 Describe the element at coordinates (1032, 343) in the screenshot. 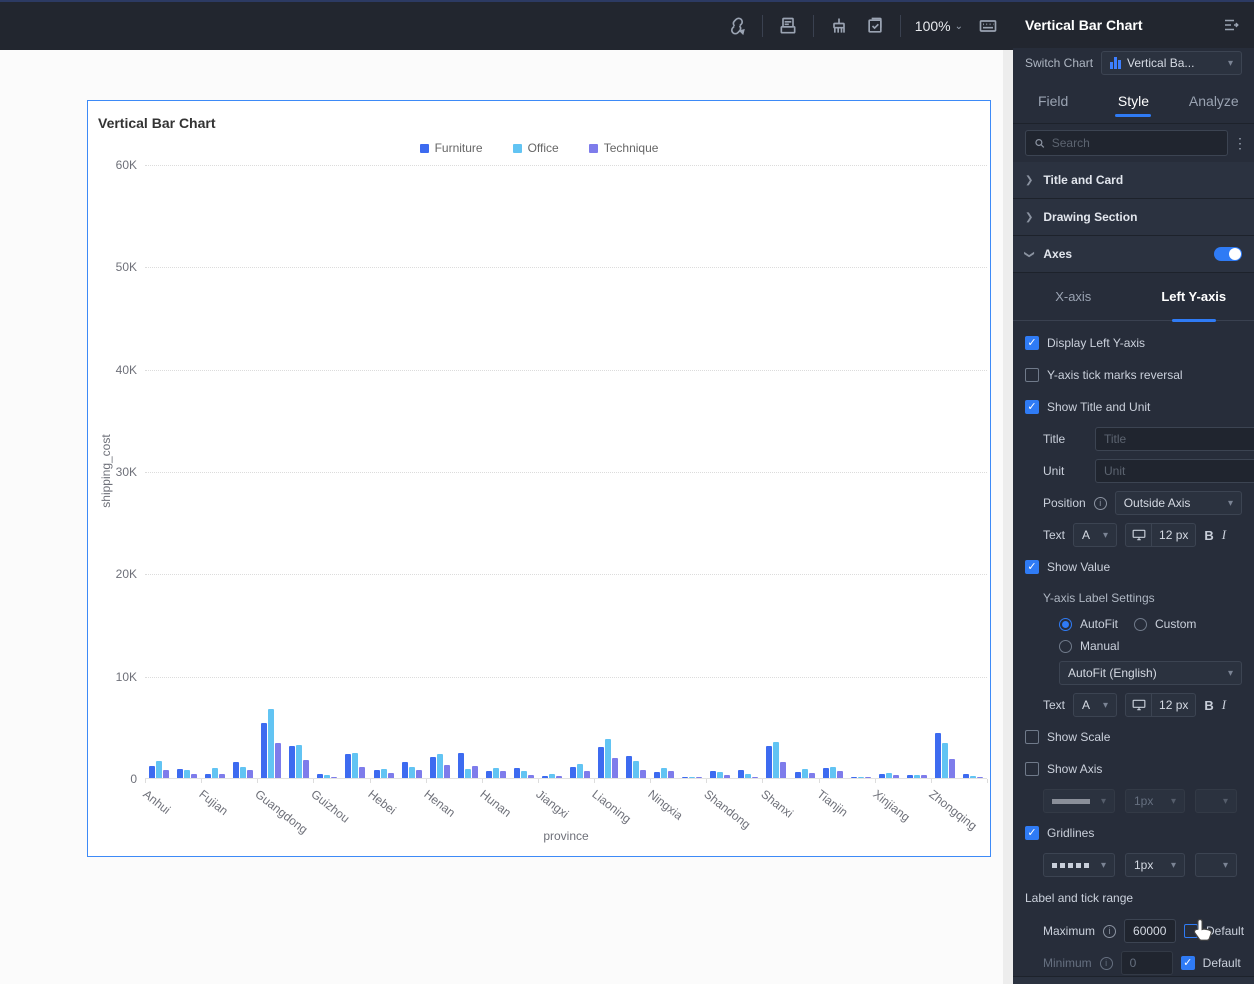

I see `display-left-y-checkbox-checked: ✓` at that location.